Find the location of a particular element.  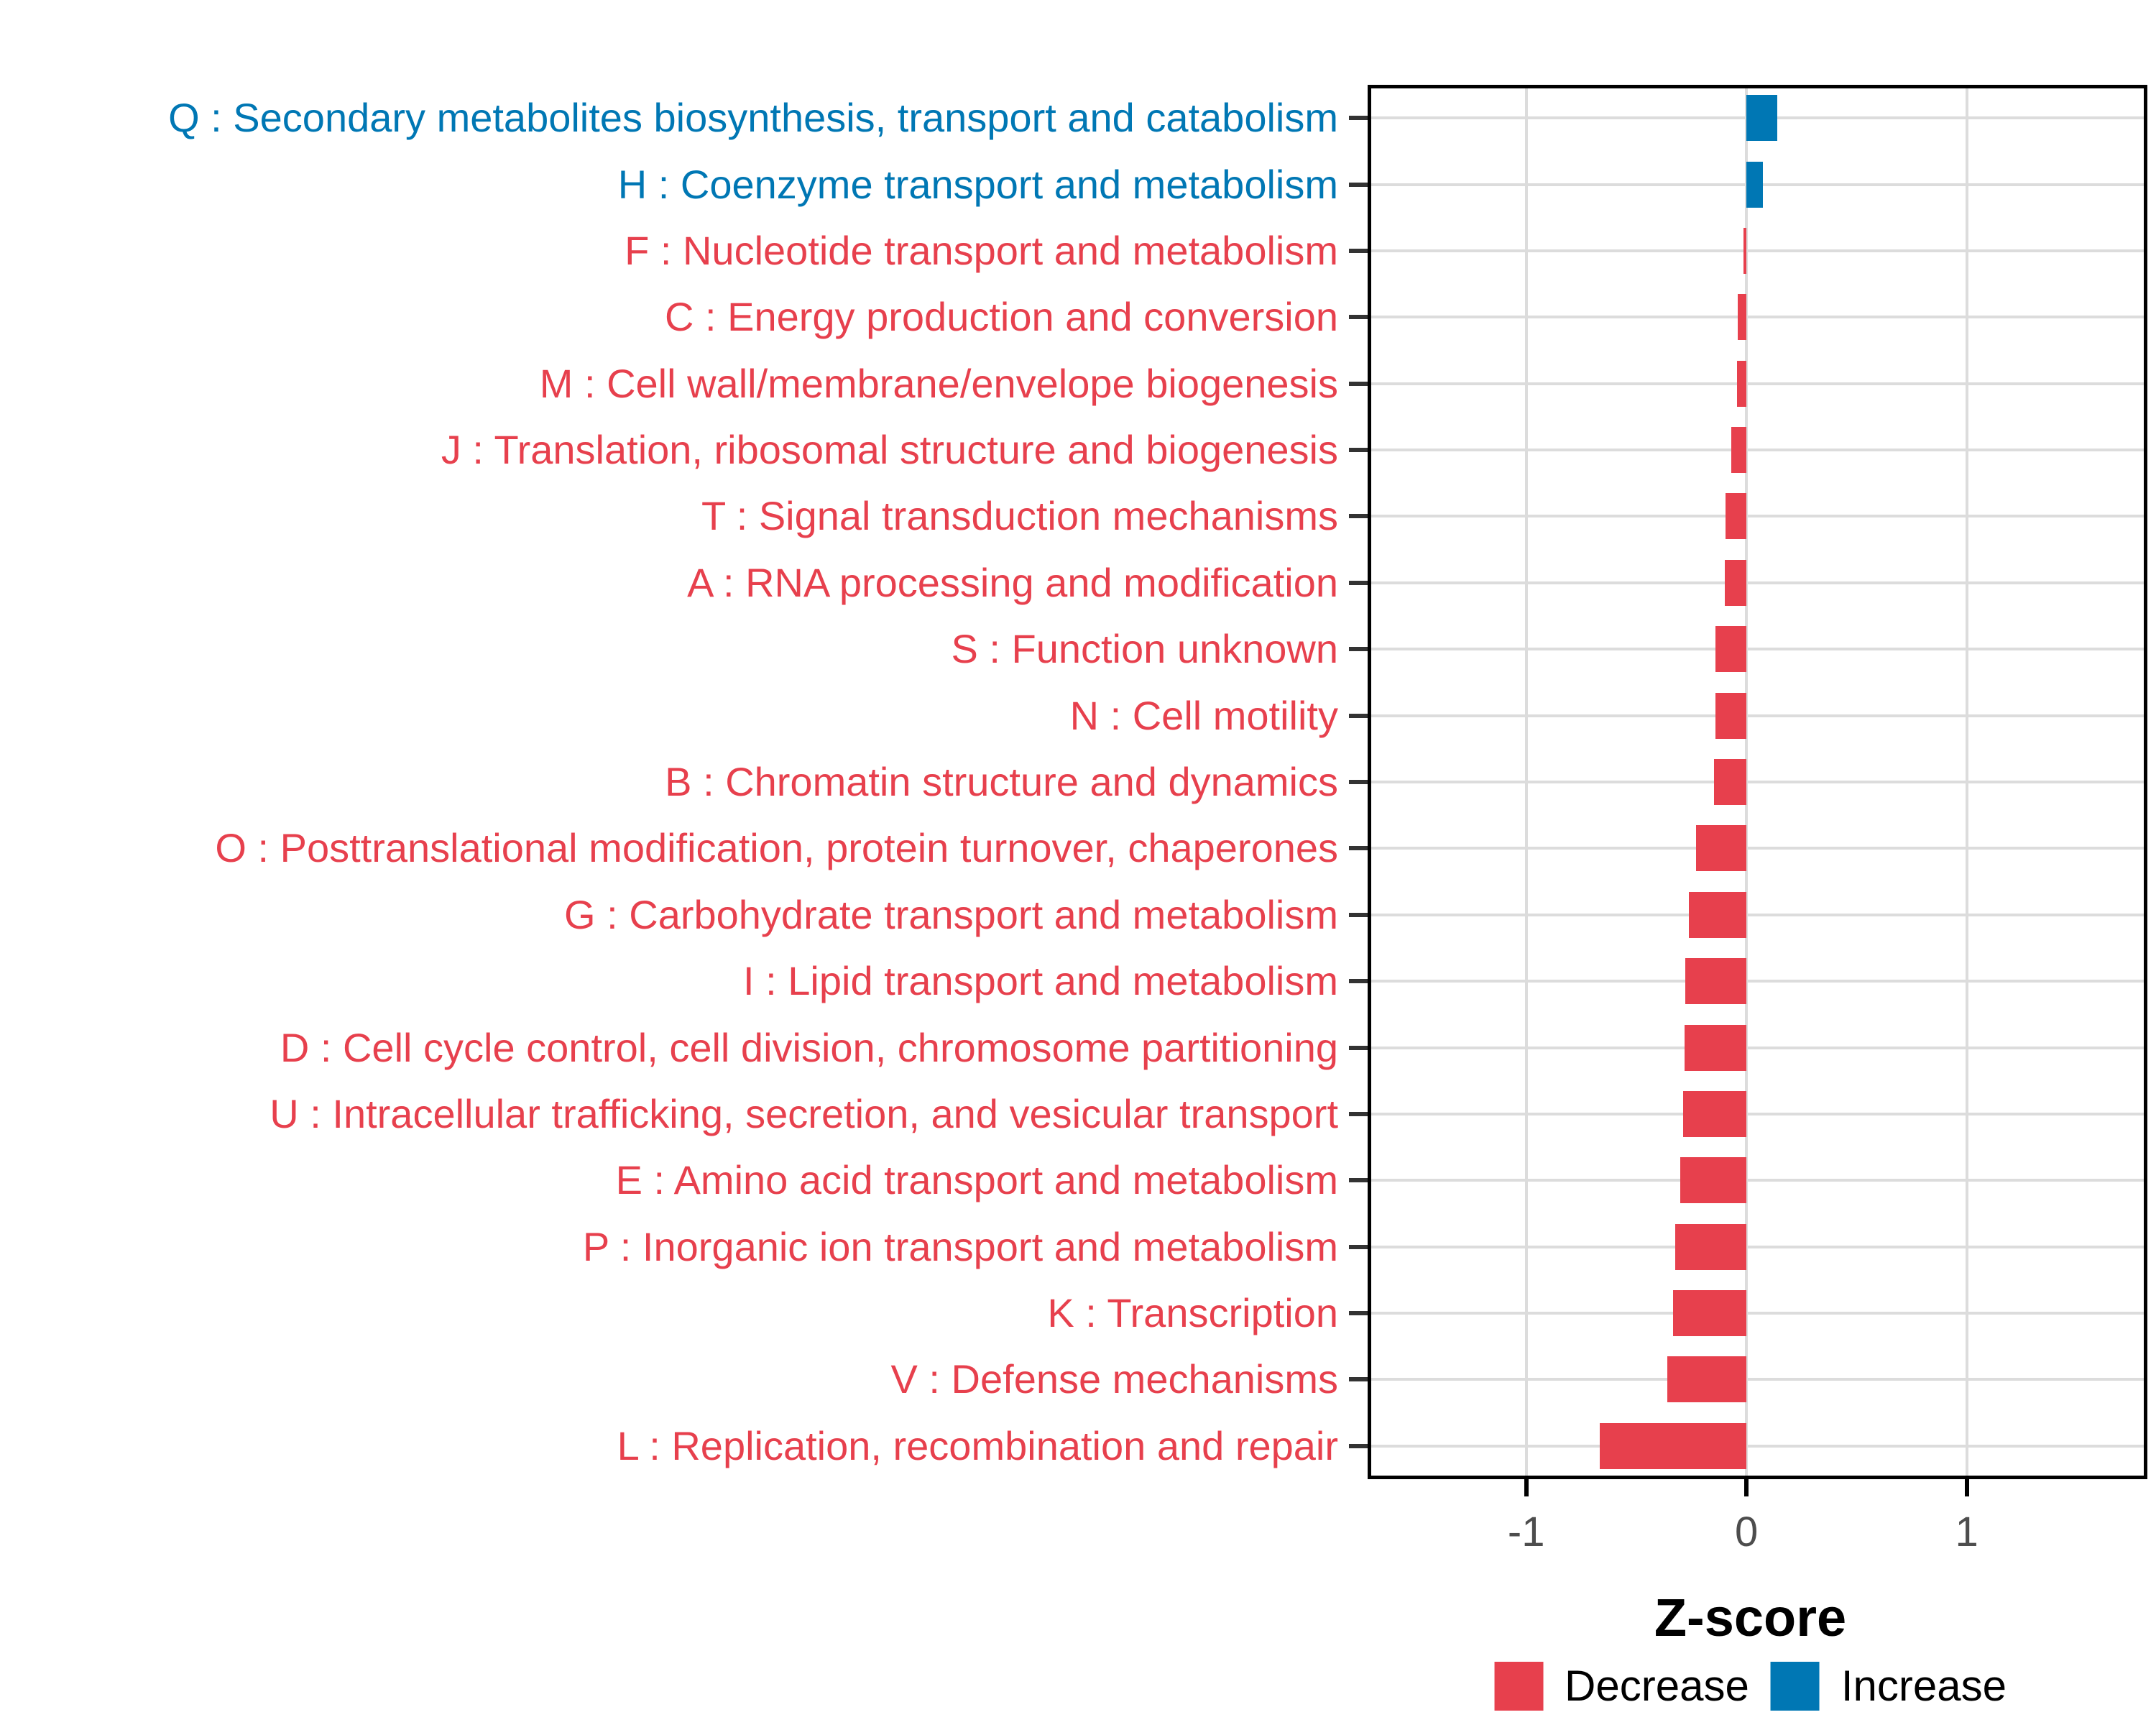

category-label: C : Energy production and conversion is located at coordinates (1001, 317).